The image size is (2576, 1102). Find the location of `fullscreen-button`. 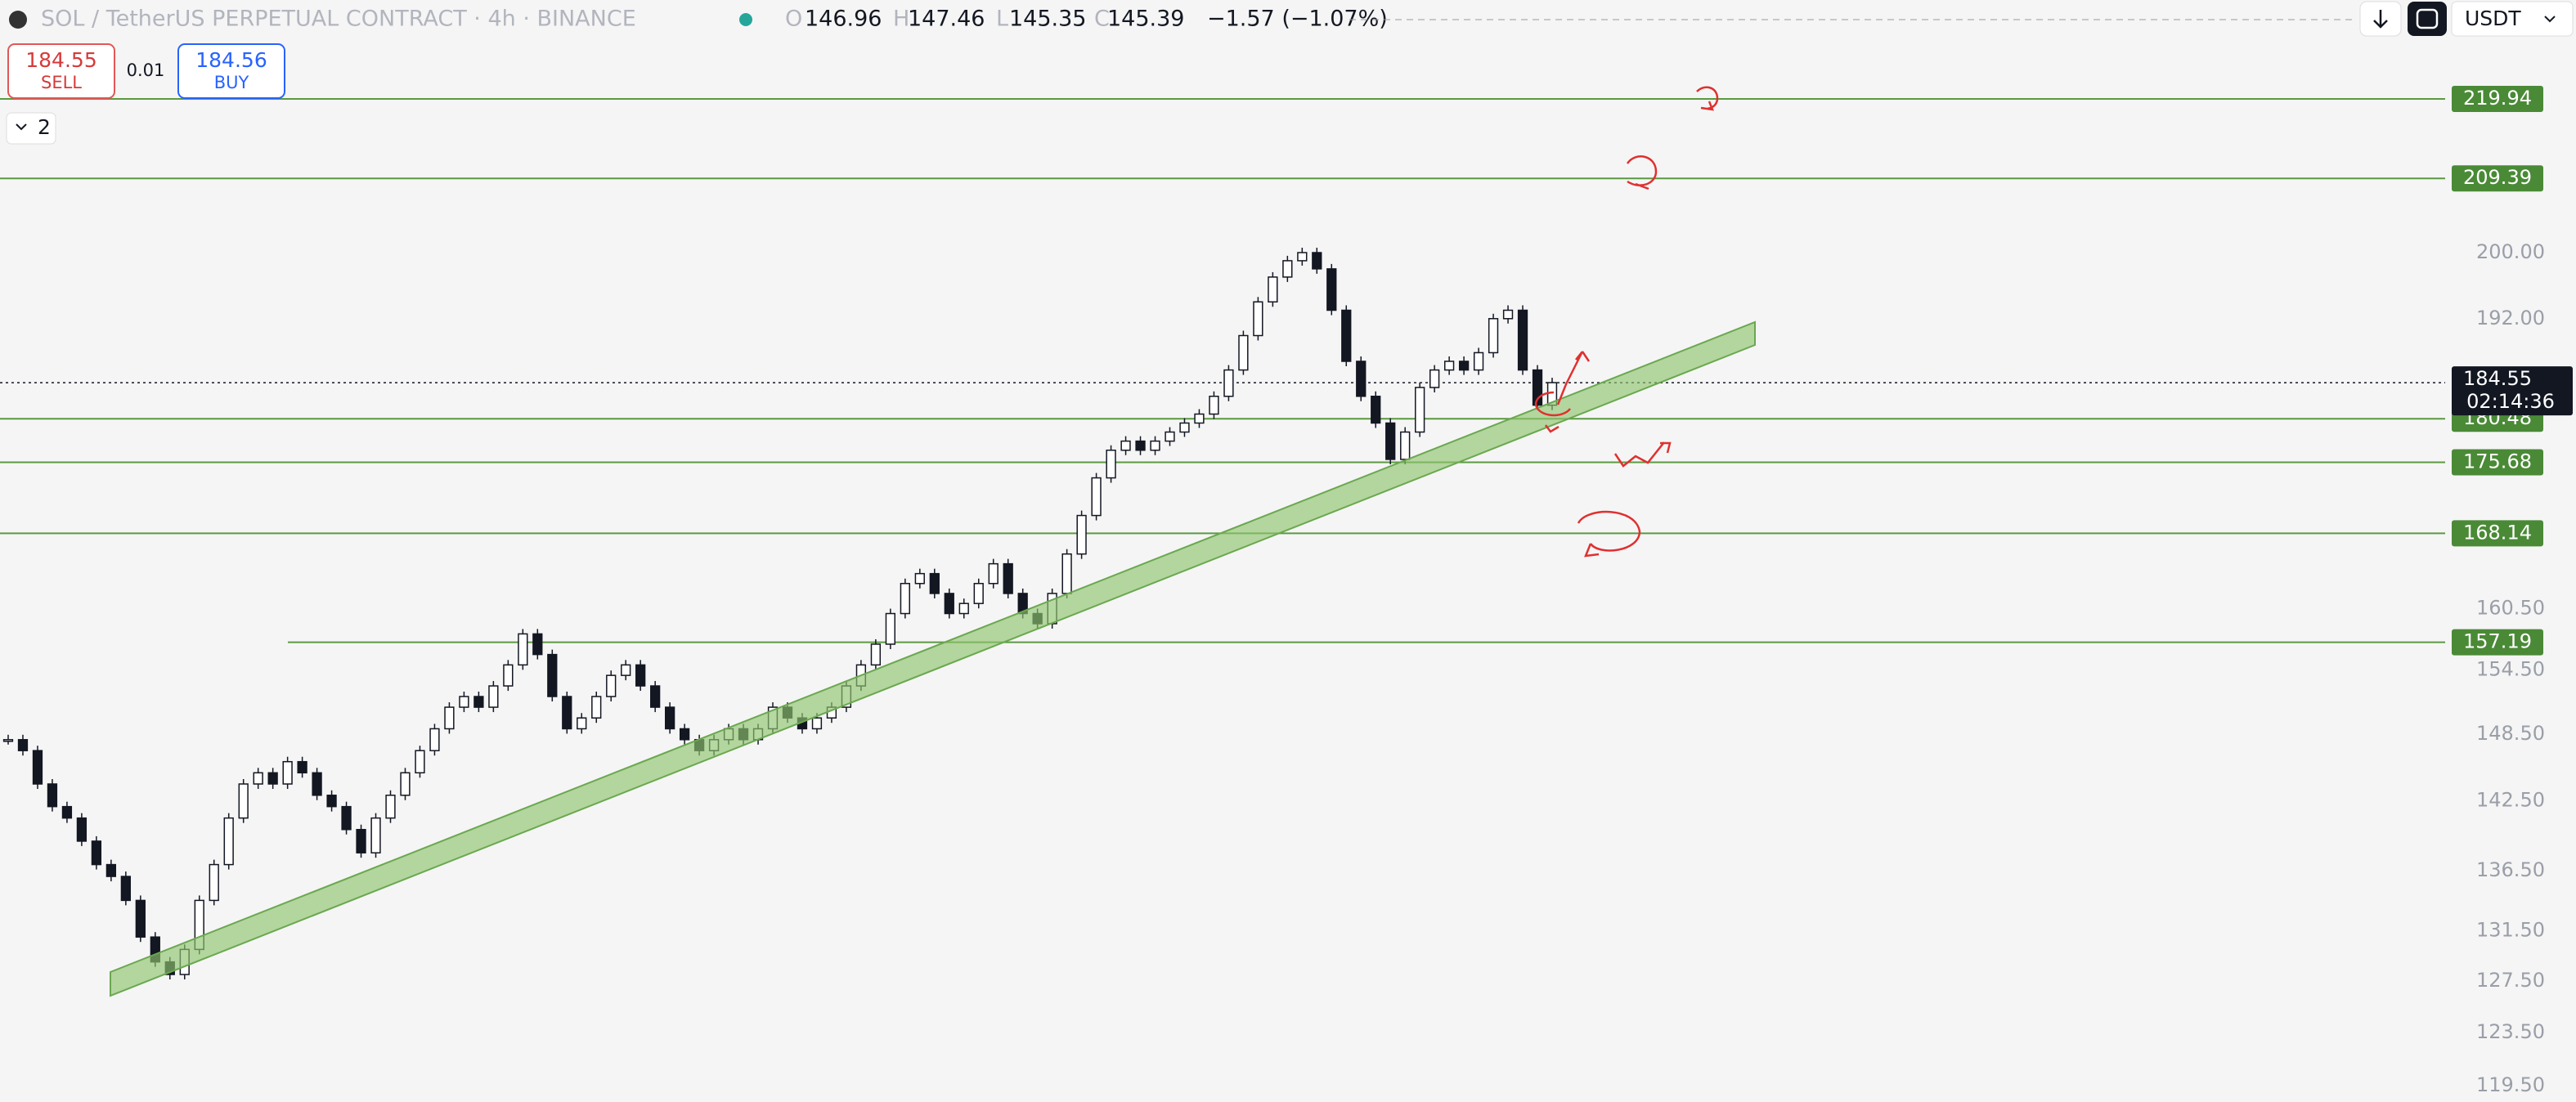

fullscreen-button is located at coordinates (2427, 19).